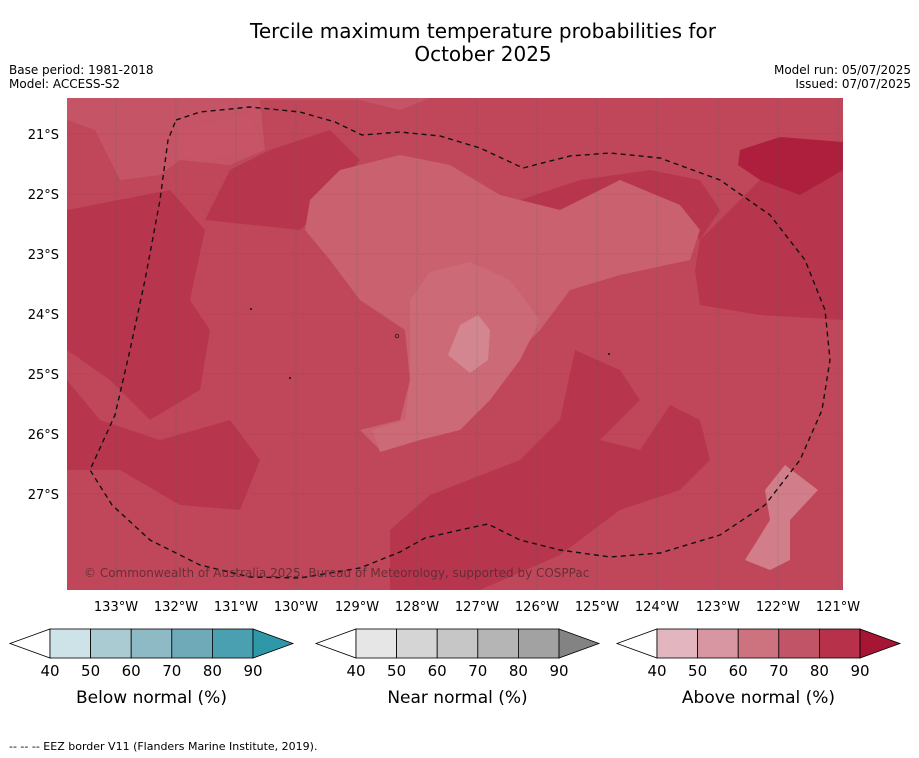 This screenshot has height=758, width=919. I want to click on lon-label: 133°W, so click(116, 607).